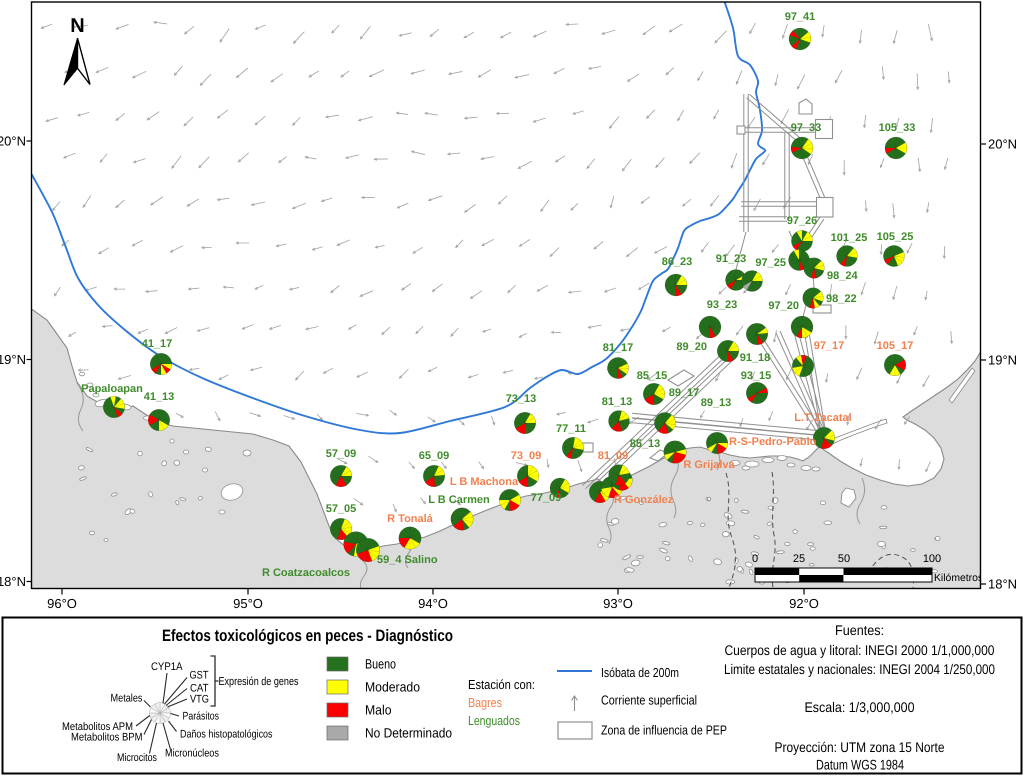  I want to click on svg-text: 0, so click(755, 559).